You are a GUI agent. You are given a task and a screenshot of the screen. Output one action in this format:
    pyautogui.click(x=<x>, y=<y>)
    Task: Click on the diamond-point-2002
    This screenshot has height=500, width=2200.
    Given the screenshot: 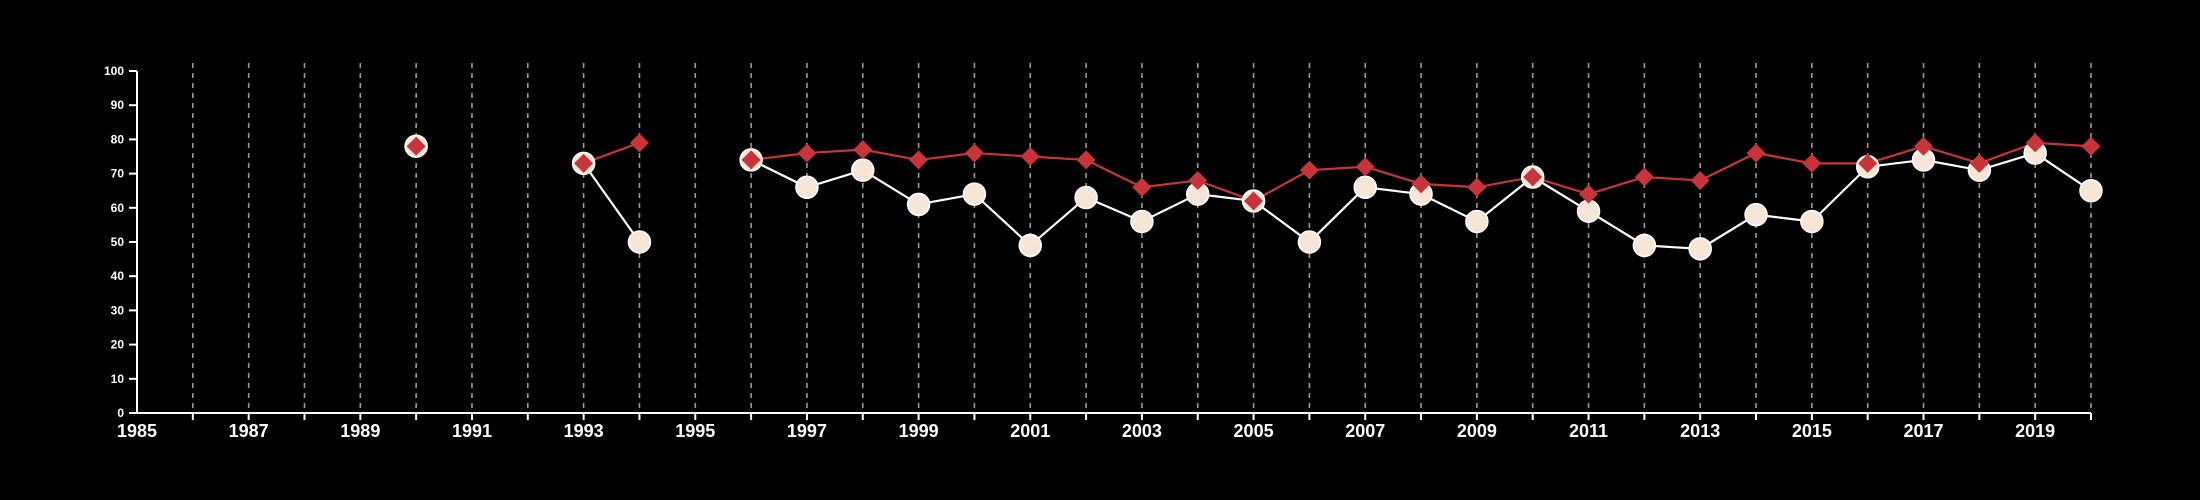 What is the action you would take?
    pyautogui.click(x=1086, y=160)
    